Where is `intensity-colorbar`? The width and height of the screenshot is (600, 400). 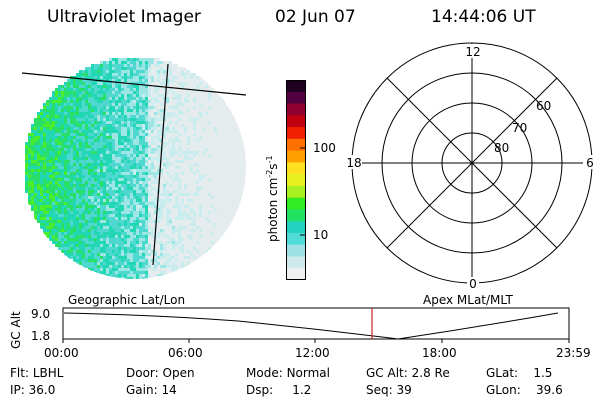 intensity-colorbar is located at coordinates (296, 180).